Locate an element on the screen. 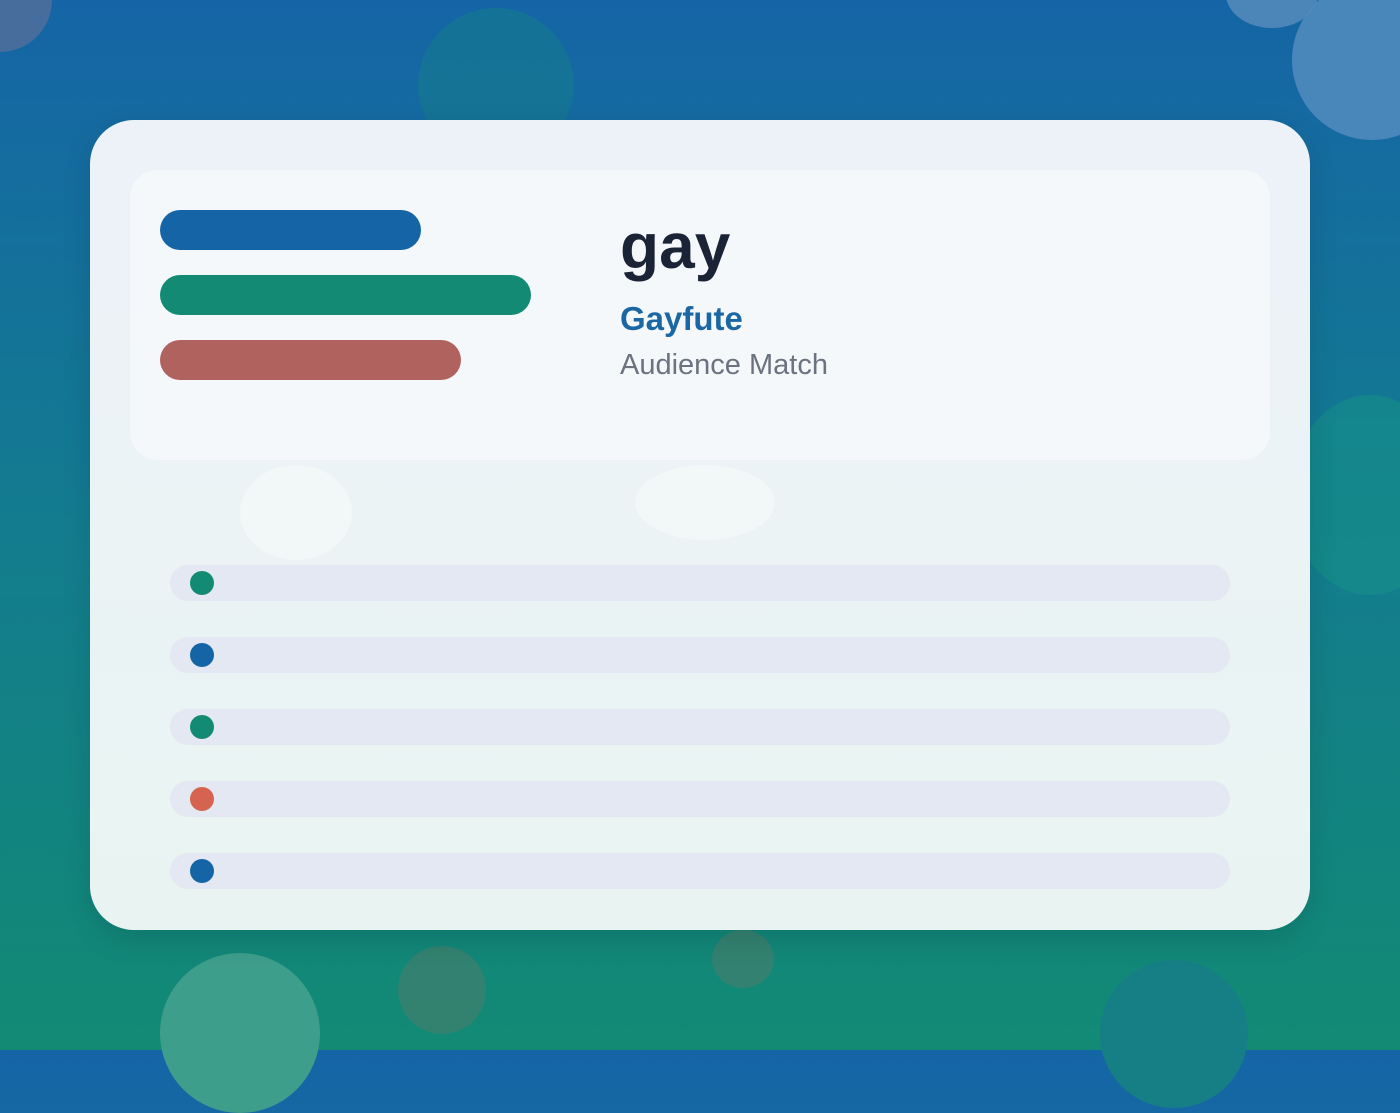 This screenshot has height=1113, width=1400. page-subtitle: Gayfute is located at coordinates (681, 318).